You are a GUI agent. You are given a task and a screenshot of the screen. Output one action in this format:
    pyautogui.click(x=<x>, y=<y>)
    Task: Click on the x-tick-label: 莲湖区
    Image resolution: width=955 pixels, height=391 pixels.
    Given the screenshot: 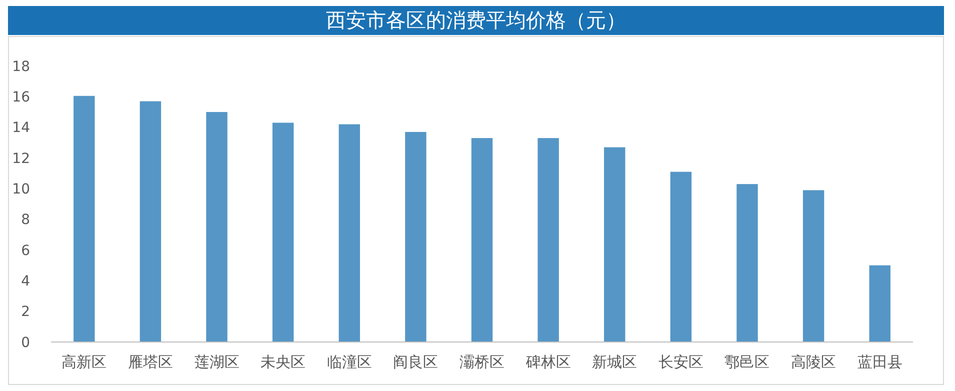 What is the action you would take?
    pyautogui.click(x=217, y=362)
    